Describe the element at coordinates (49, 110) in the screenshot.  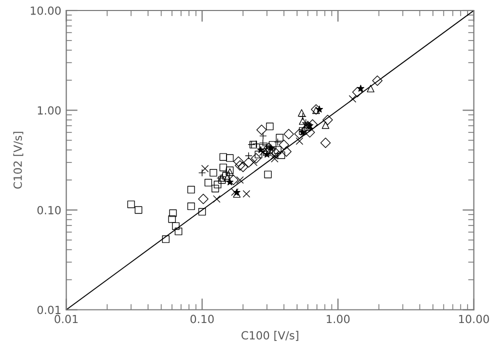
I see `y-tick-label: 1.00` at that location.